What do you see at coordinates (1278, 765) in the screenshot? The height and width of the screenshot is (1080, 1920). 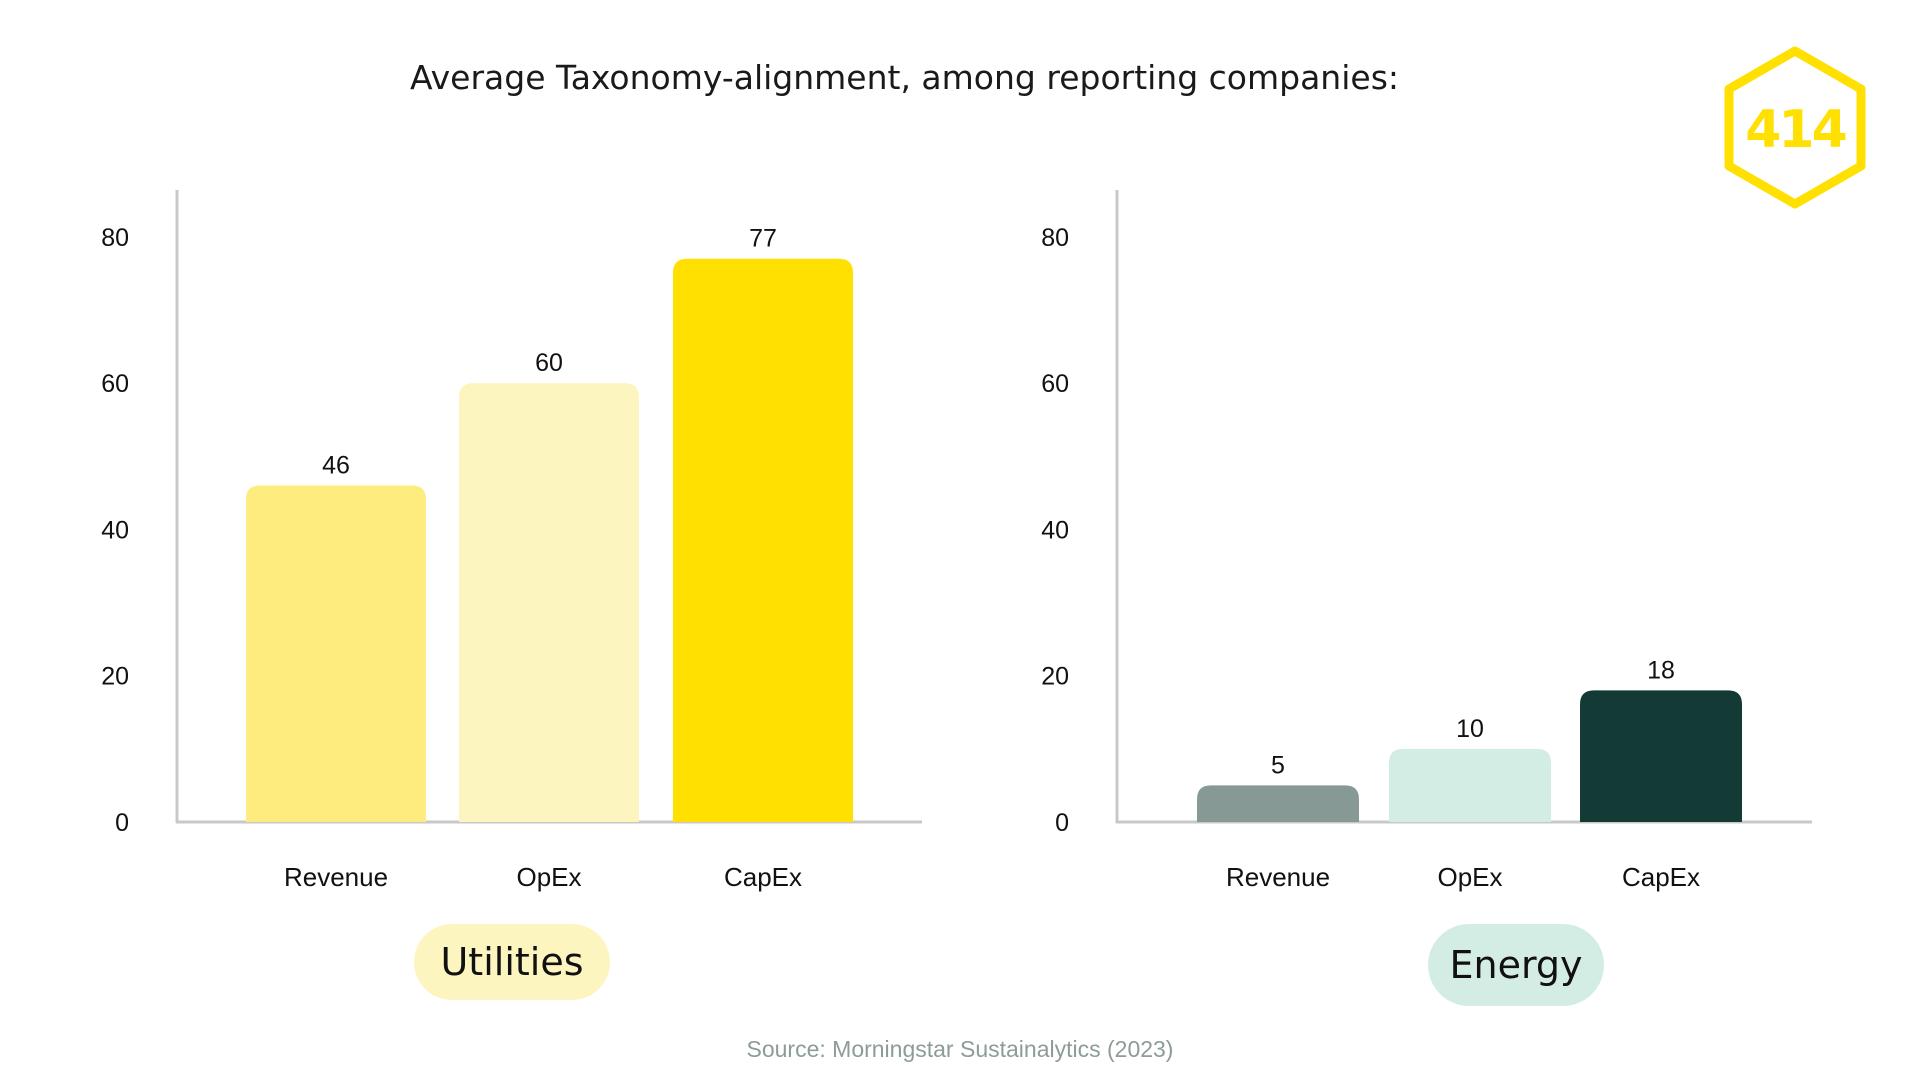 I see `value-label: 5` at bounding box center [1278, 765].